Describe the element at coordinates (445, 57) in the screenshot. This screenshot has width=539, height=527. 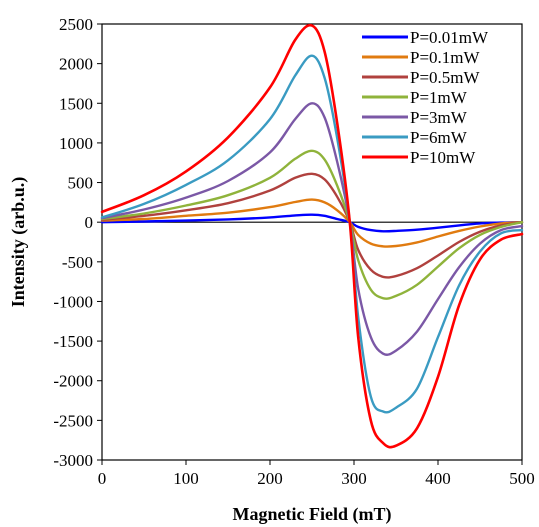
I see `legend-label: P=0.1mW` at that location.